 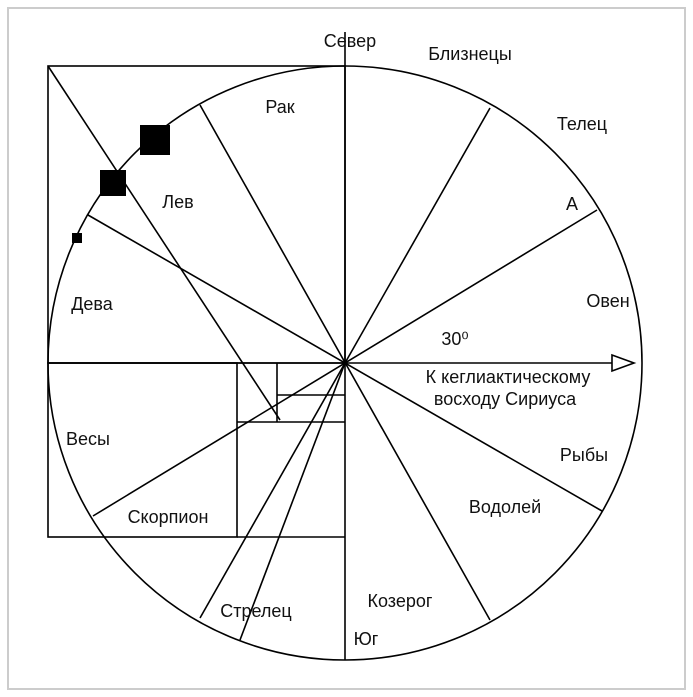 What do you see at coordinates (584, 455) in the screenshot?
I see `label: Рыбы` at bounding box center [584, 455].